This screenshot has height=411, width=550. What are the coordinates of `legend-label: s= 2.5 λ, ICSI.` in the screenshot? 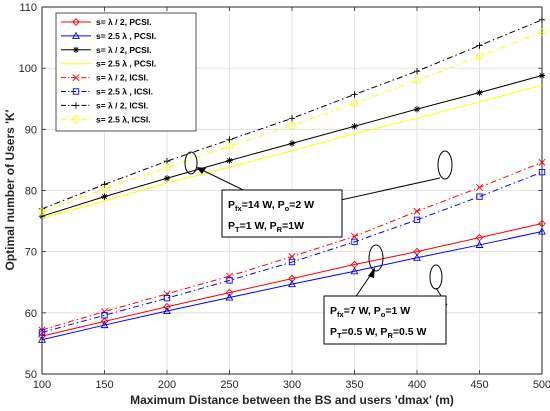 It's located at (123, 119).